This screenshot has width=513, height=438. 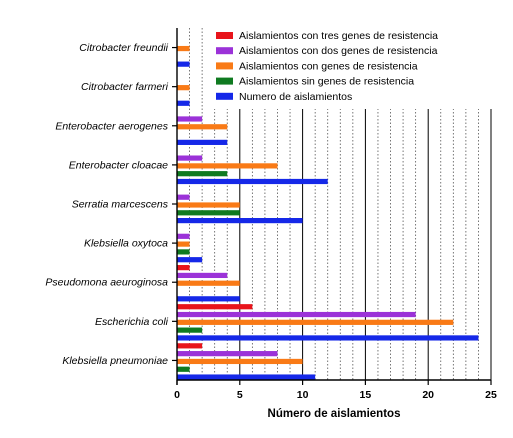 I want to click on category-label: Escherichia coli, so click(x=132, y=322).